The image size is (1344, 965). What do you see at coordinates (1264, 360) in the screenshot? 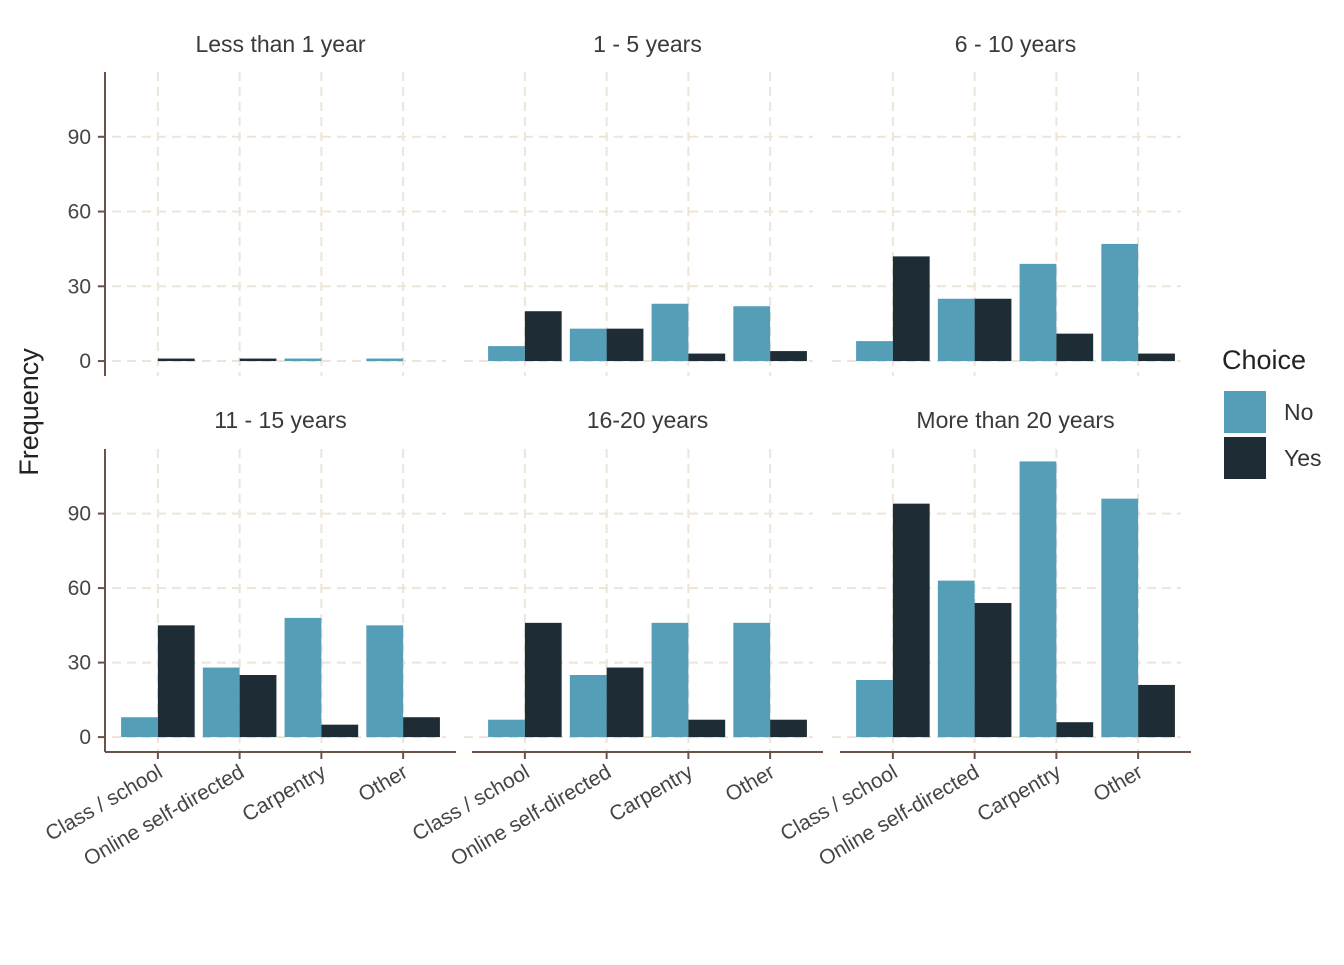
I see `legend-title: Choice` at bounding box center [1264, 360].